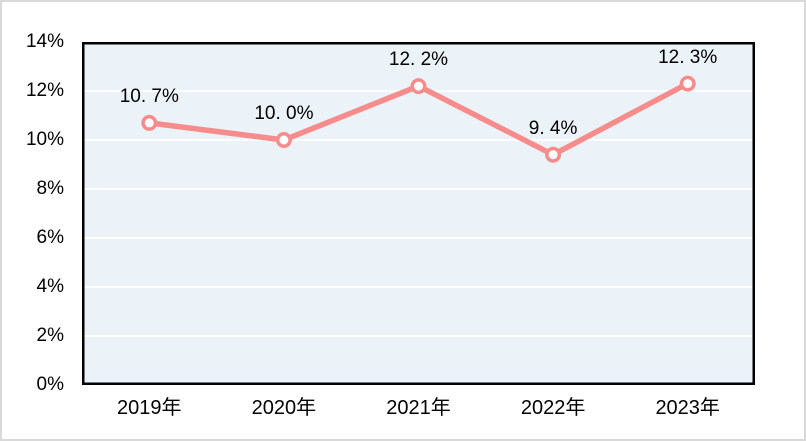 Image resolution: width=806 pixels, height=441 pixels. Describe the element at coordinates (44, 139) in the screenshot. I see `y-tick-label: 10%` at that location.